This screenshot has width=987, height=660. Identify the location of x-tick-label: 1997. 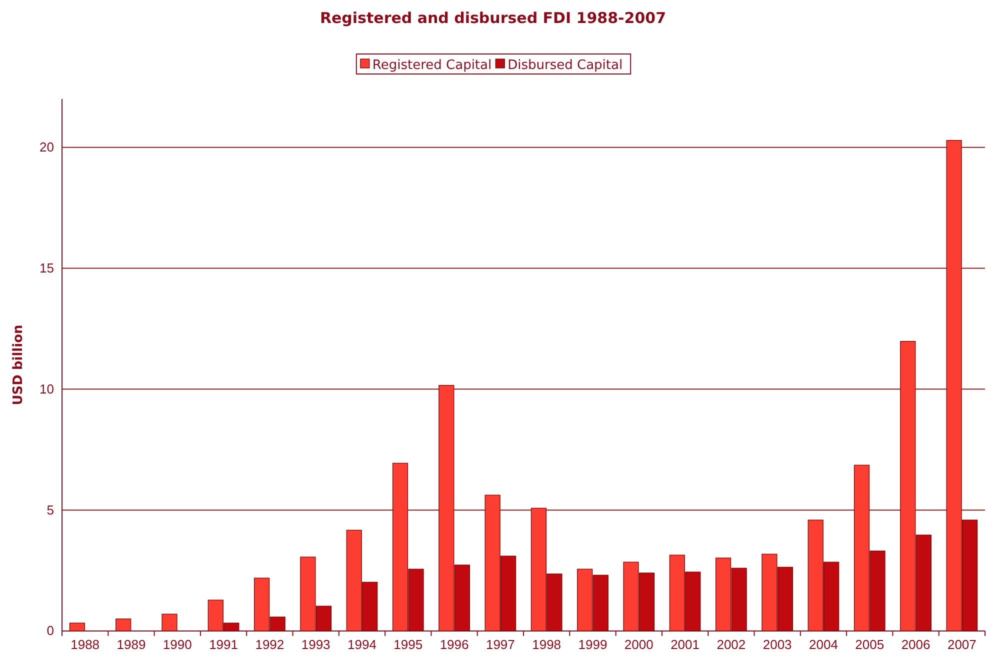
(500, 644).